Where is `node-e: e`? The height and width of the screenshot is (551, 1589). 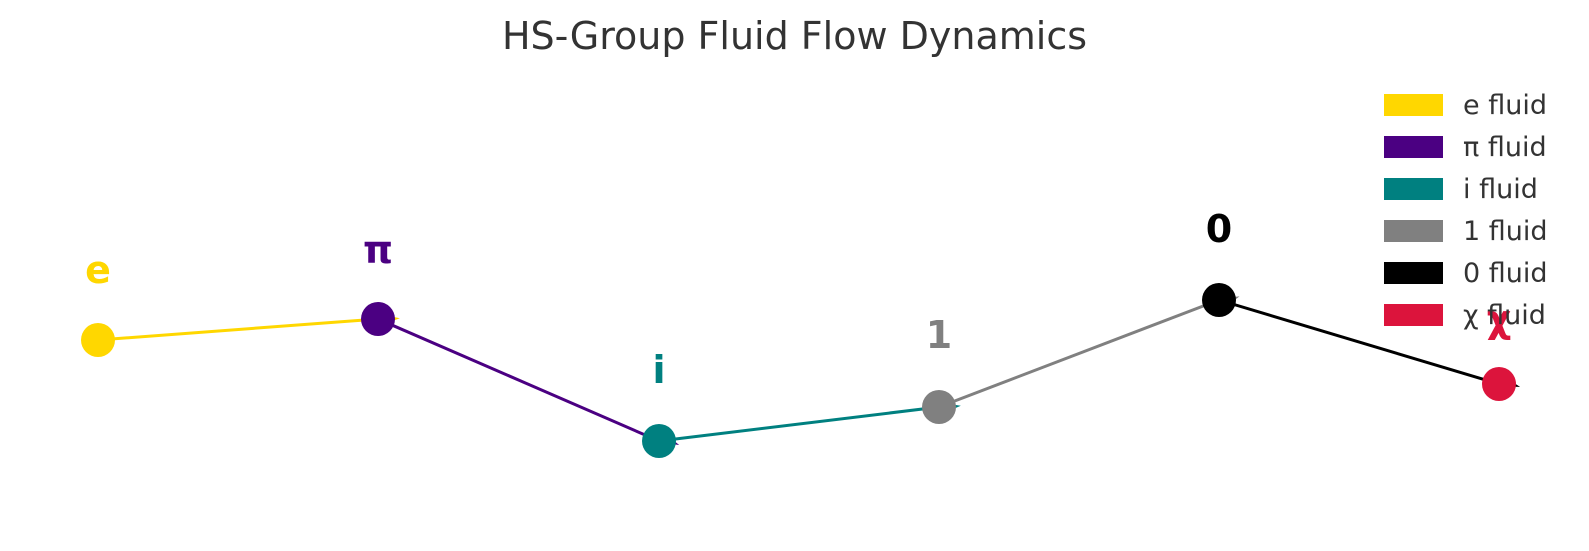
node-e: e is located at coordinates (98, 302).